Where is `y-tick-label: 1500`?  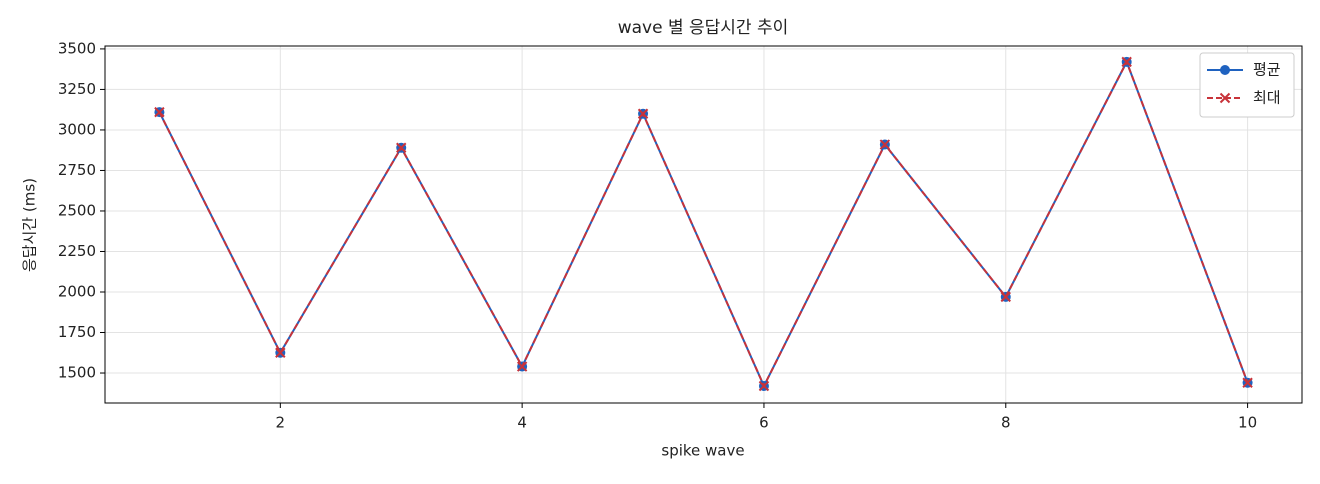
y-tick-label: 1500 is located at coordinates (77, 373).